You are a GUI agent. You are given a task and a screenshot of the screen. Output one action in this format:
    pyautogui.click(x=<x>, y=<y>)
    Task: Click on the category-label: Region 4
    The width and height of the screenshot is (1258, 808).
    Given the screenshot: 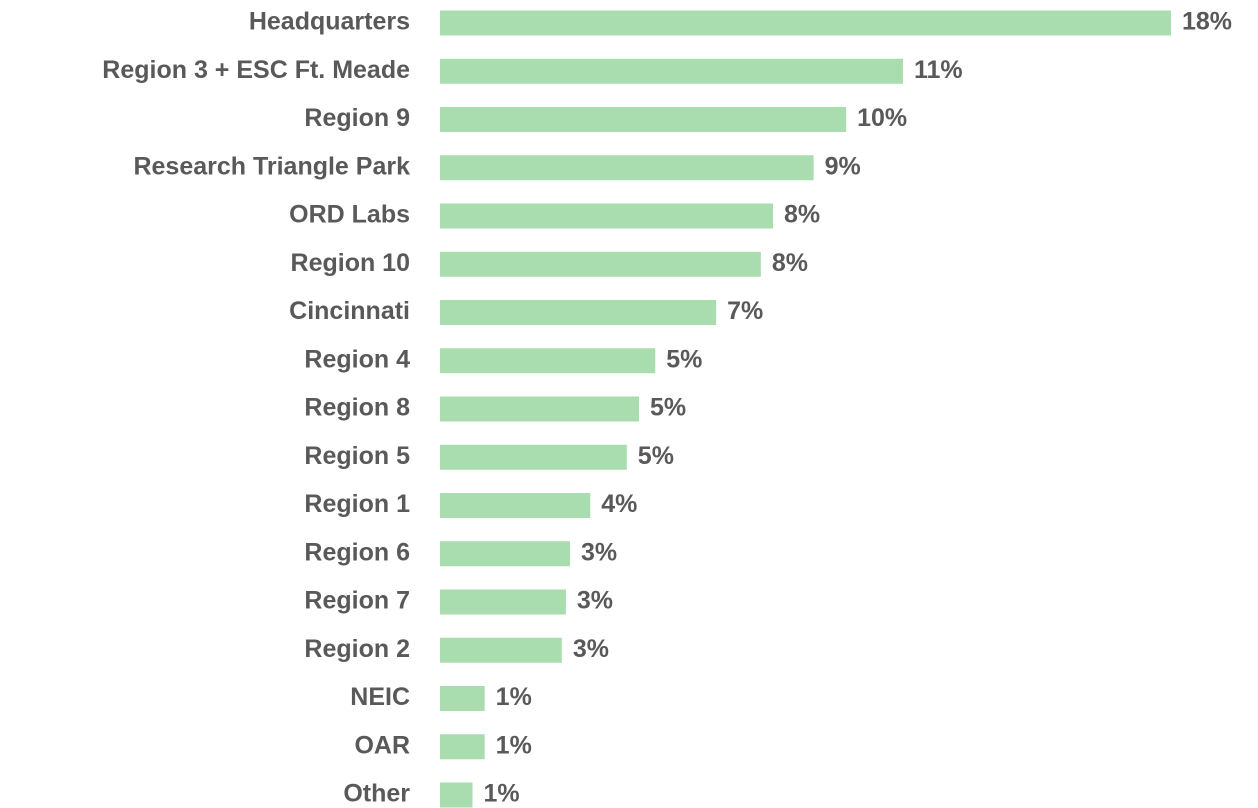 What is the action you would take?
    pyautogui.click(x=357, y=359)
    